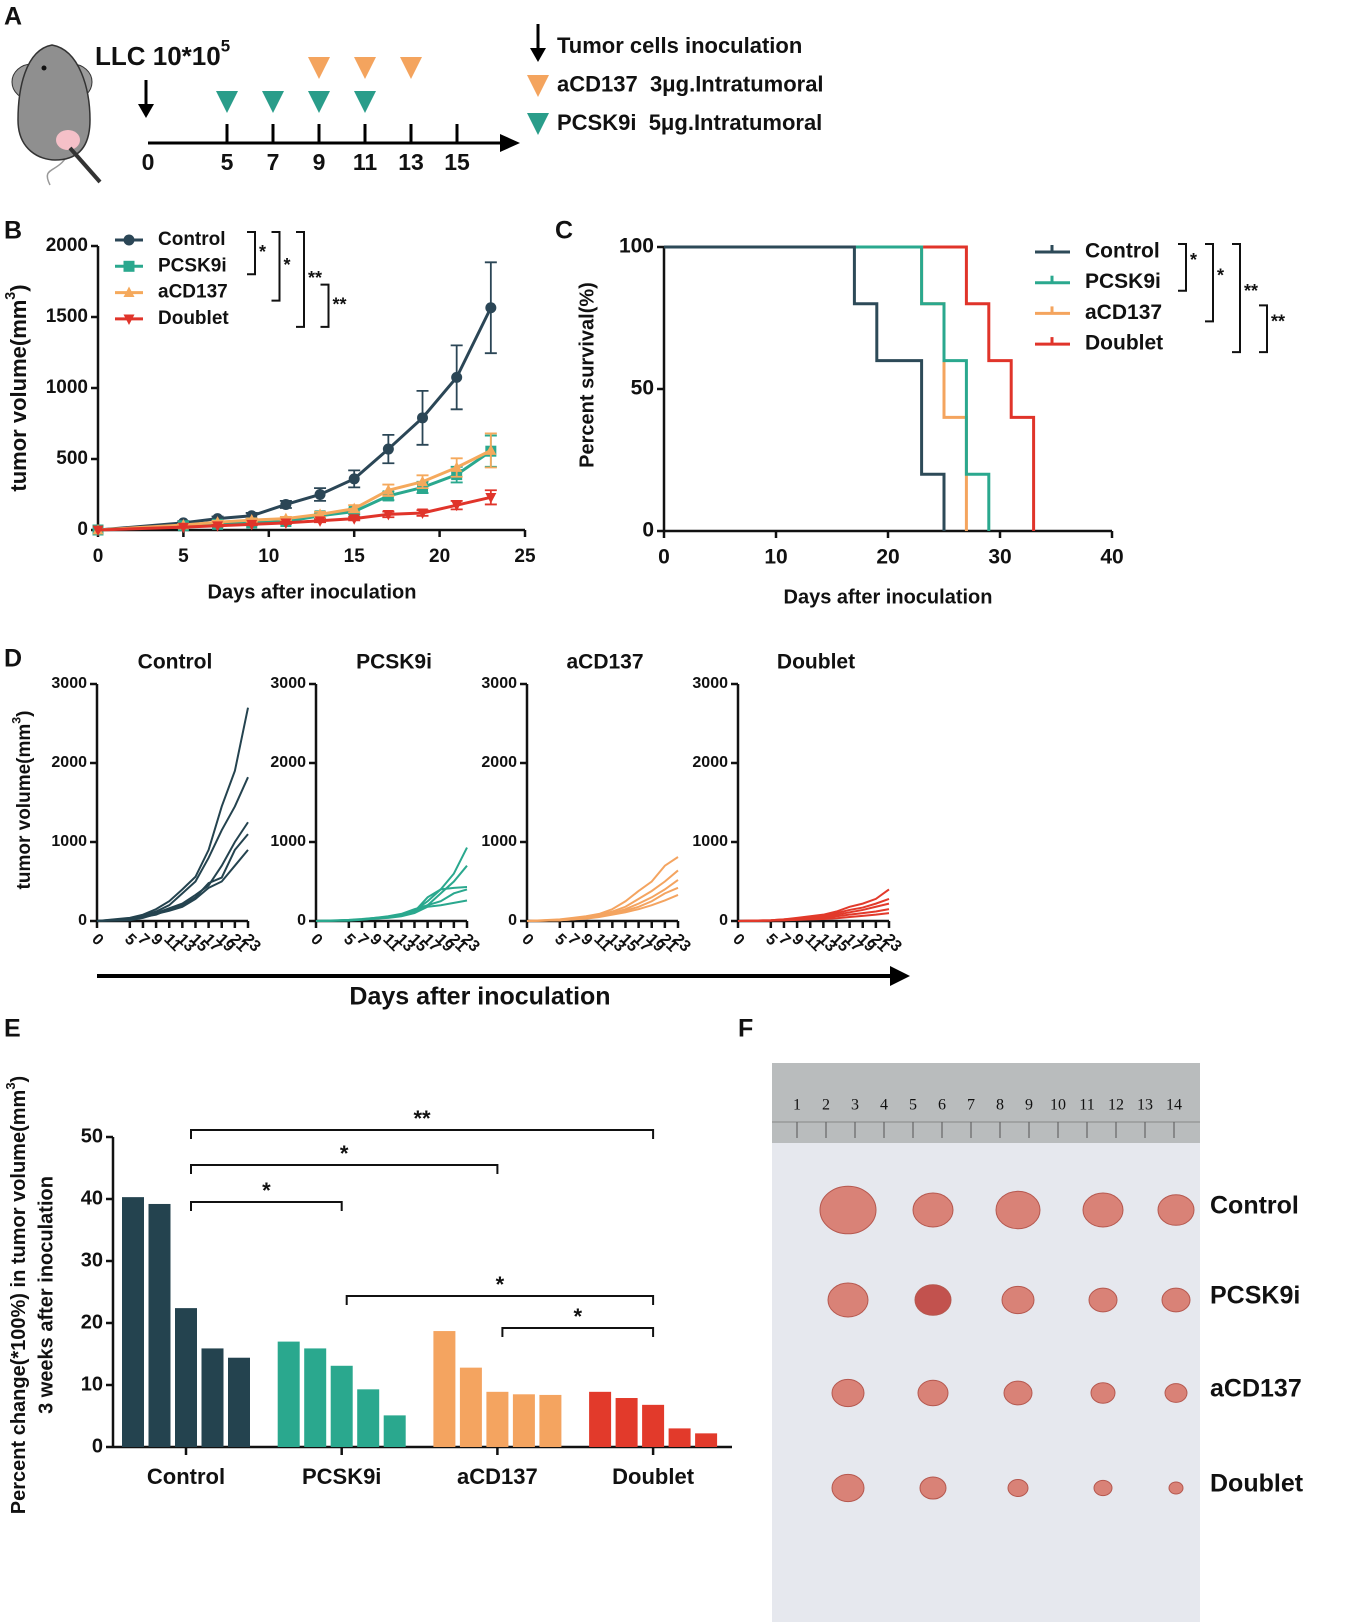  Describe the element at coordinates (85, 165) in the screenshot. I see `syringe` at that location.